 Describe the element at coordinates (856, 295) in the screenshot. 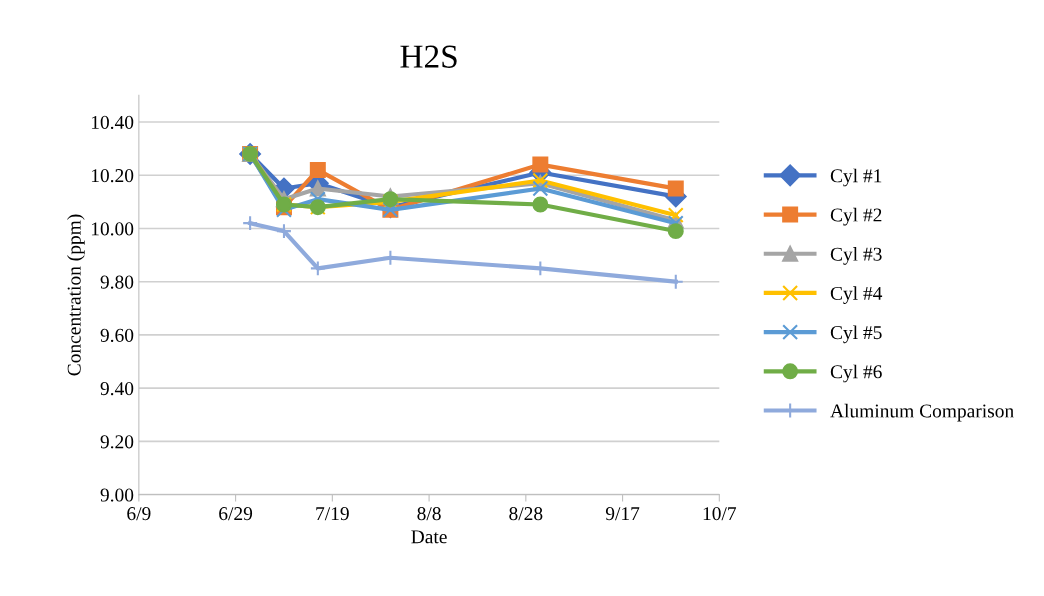

I see `legend-label: Cyl #4` at that location.